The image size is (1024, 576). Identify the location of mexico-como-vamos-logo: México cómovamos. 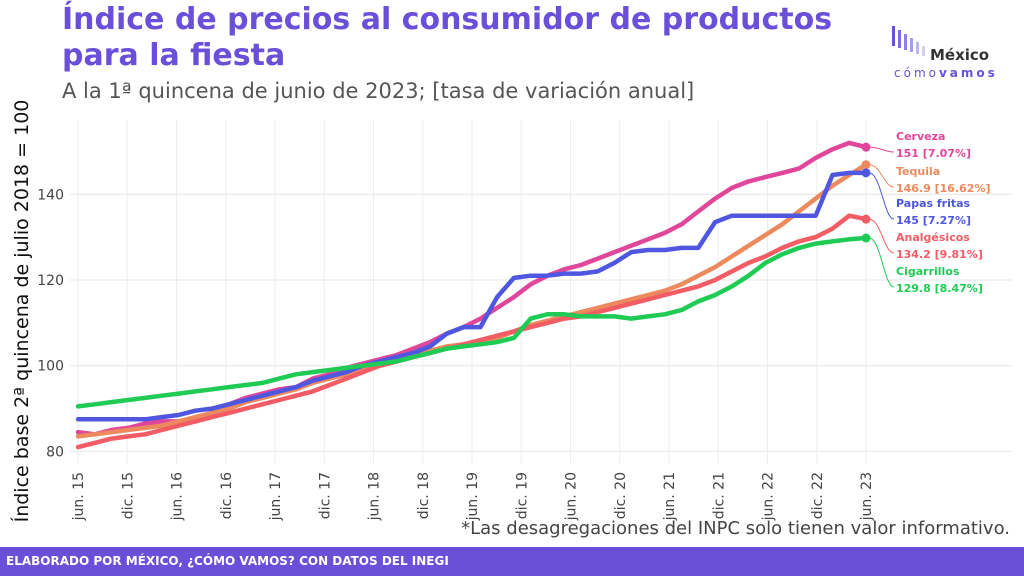
(947, 54).